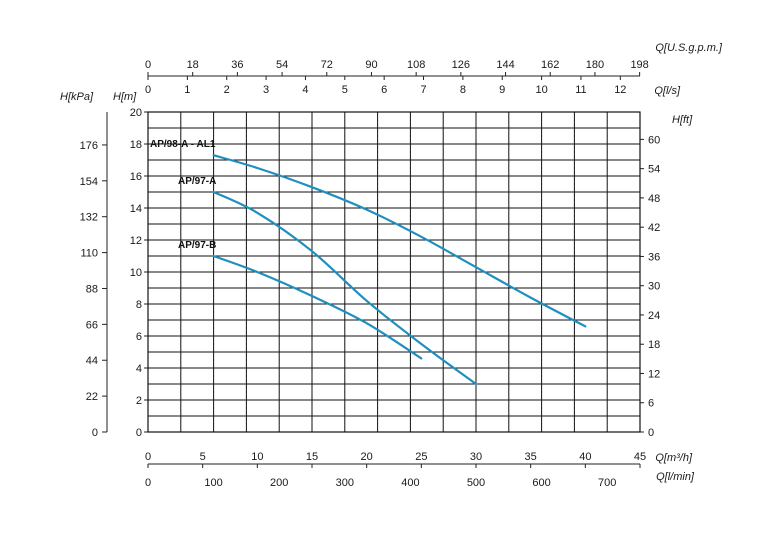 Image resolution: width=776 pixels, height=552 pixels. What do you see at coordinates (461, 65) in the screenshot?
I see `usgpm-tick-label: 126` at bounding box center [461, 65].